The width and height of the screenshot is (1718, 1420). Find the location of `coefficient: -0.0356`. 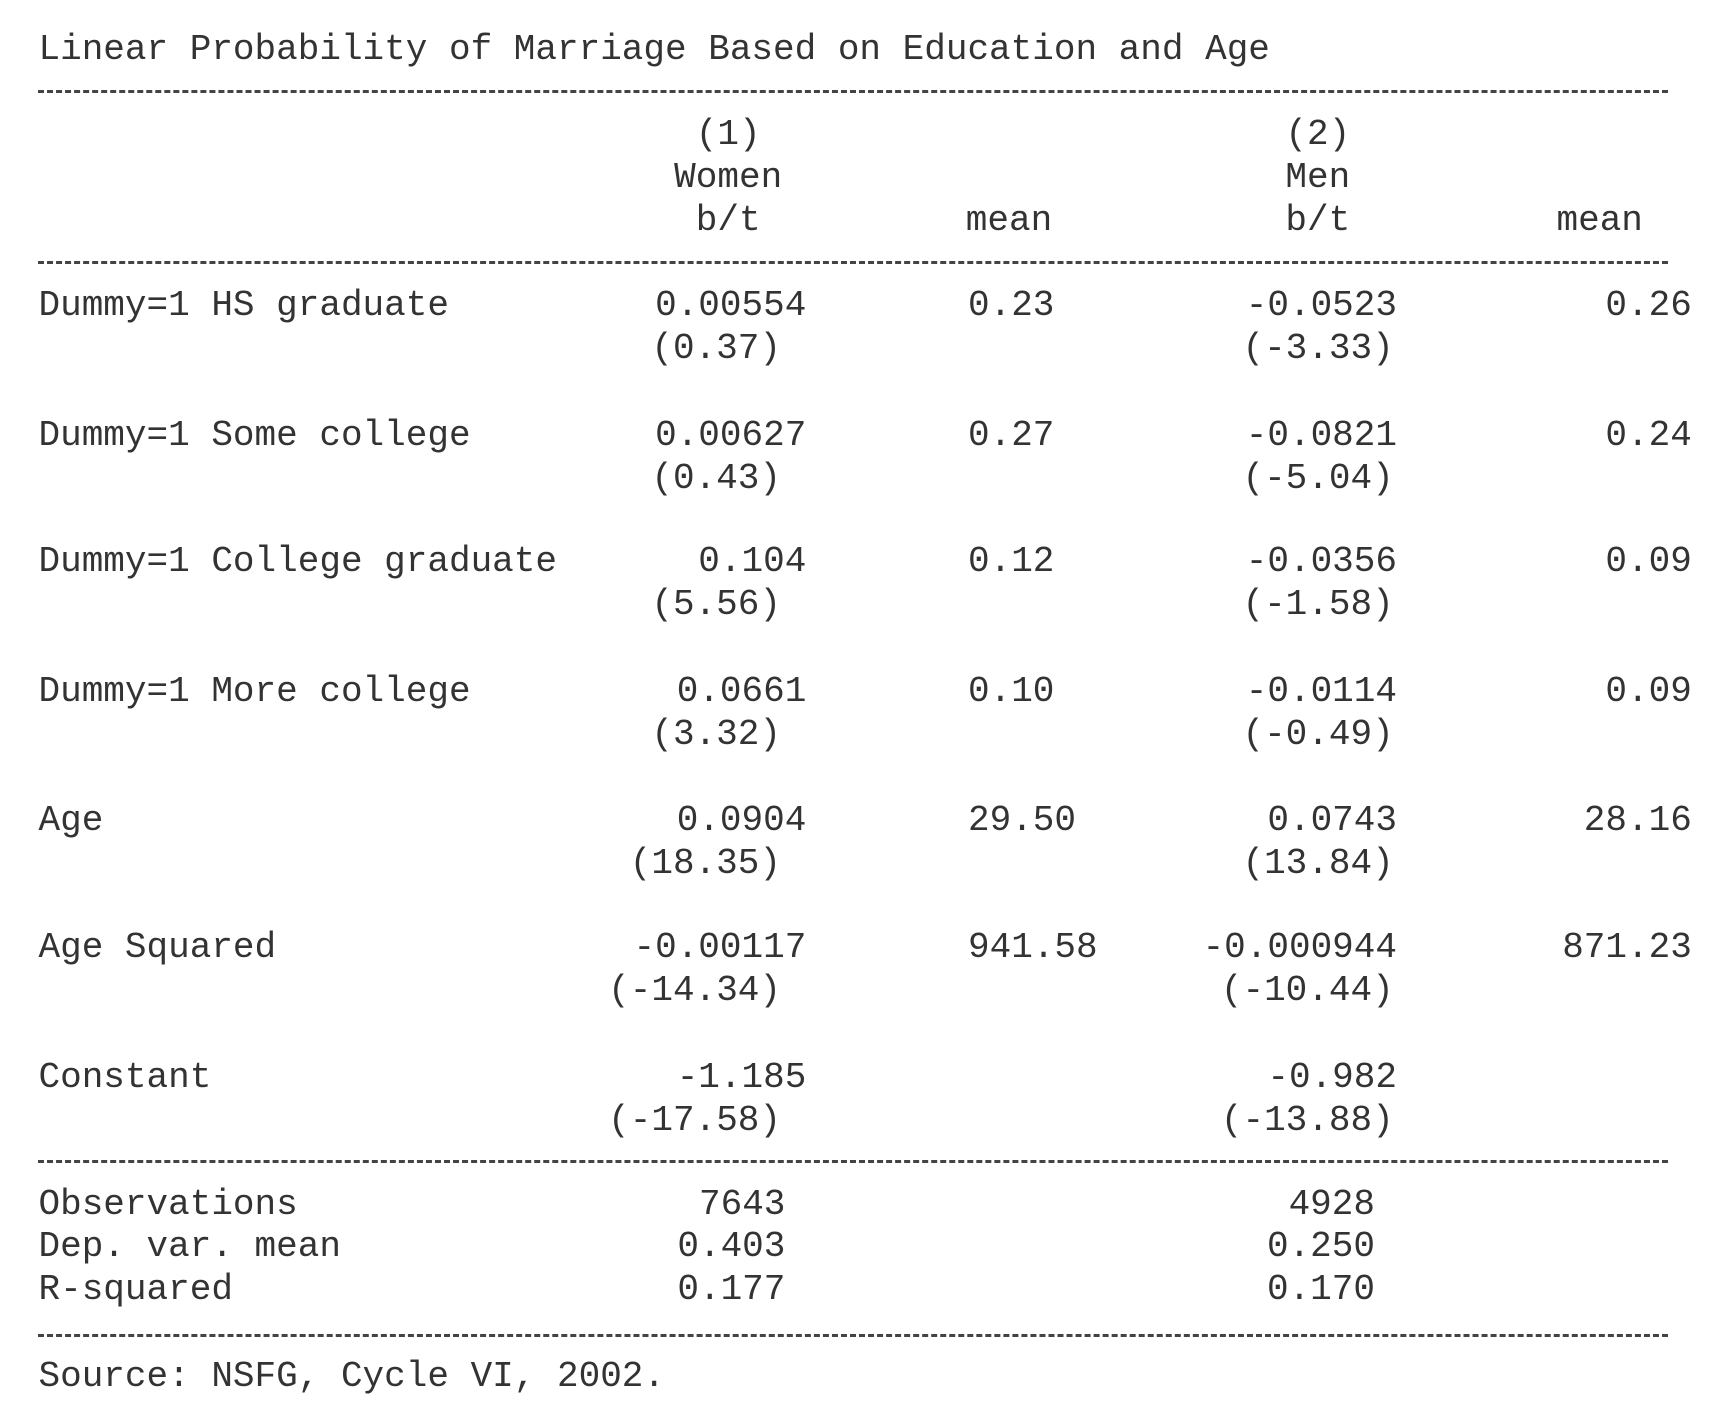

coefficient: -0.0356 is located at coordinates (1321, 562).